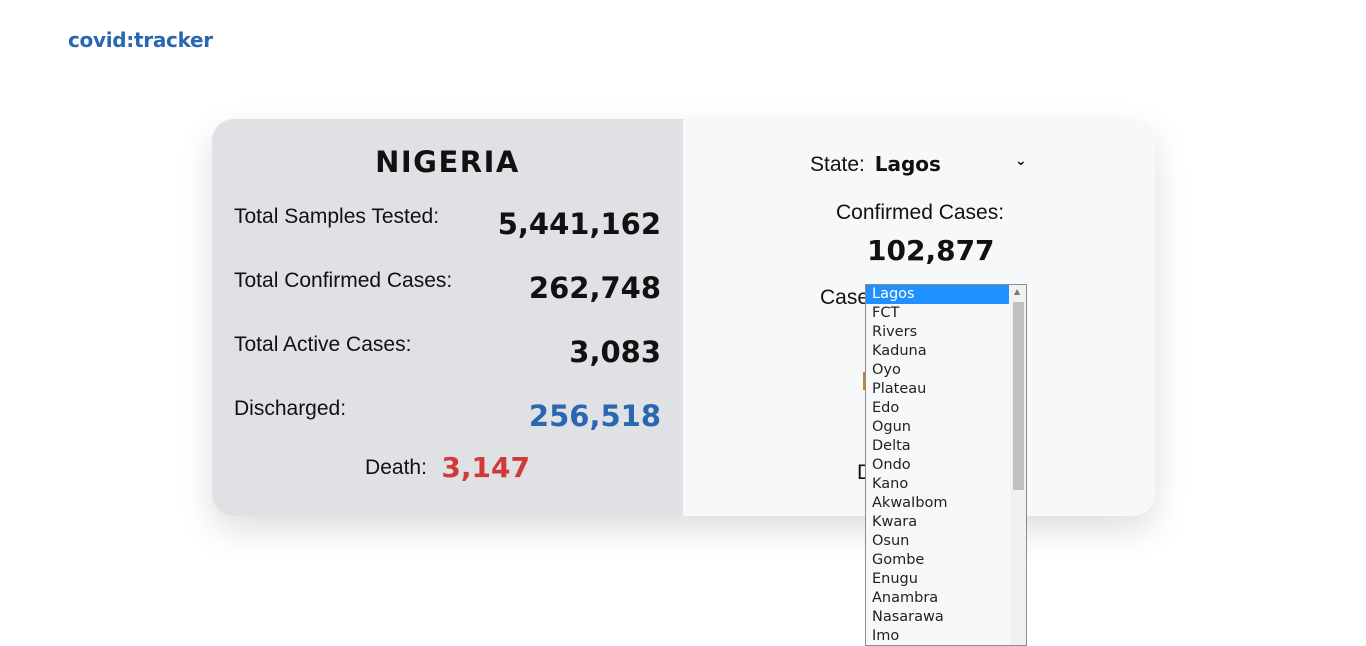 The image size is (1366, 646). What do you see at coordinates (920, 212) in the screenshot?
I see `state-confirmed-label: Confirmed Cases:` at bounding box center [920, 212].